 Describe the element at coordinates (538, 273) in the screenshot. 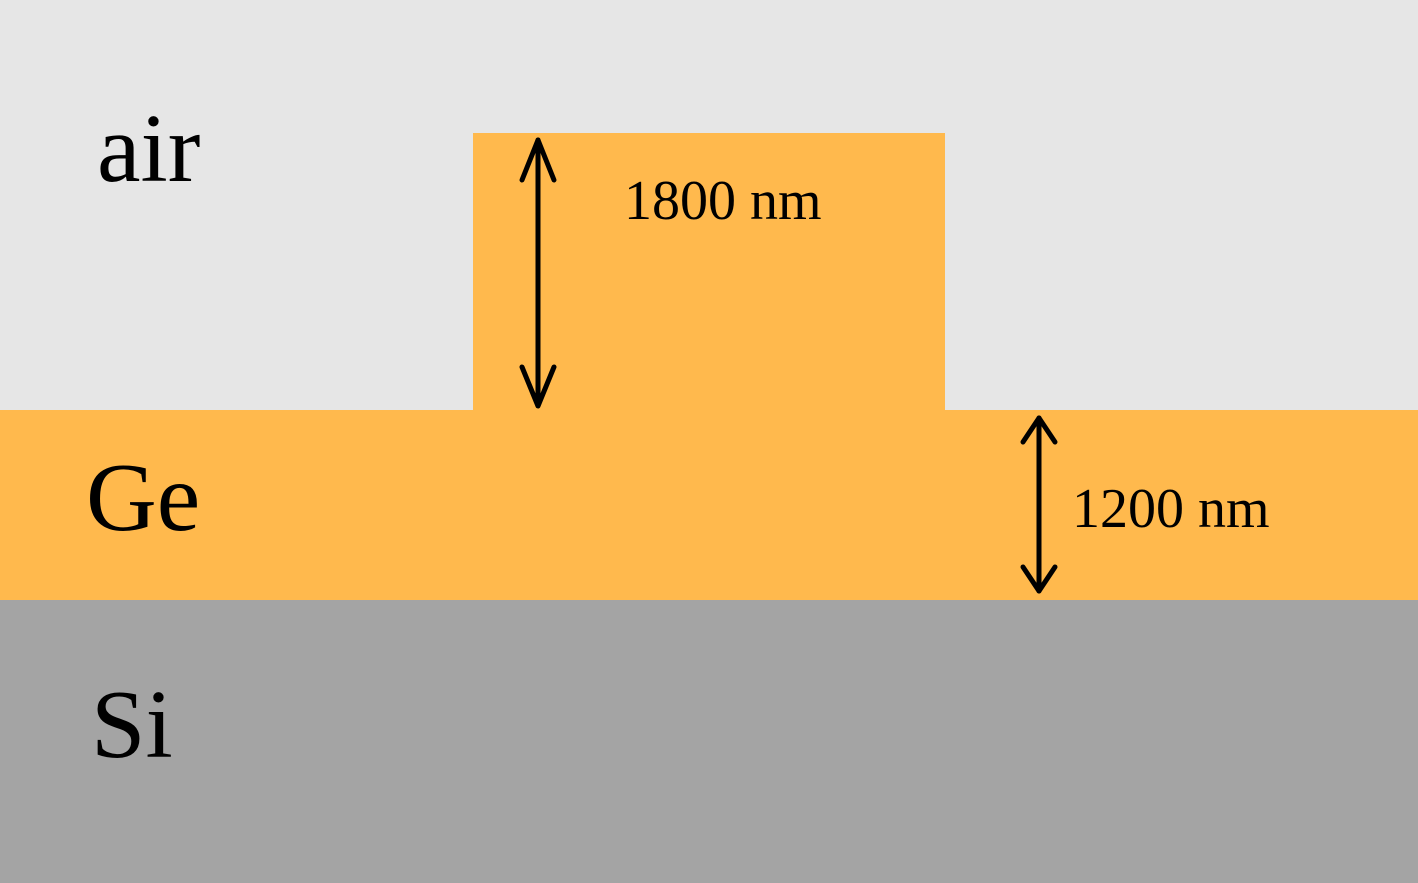

I see `ridge-height-arrow` at that location.